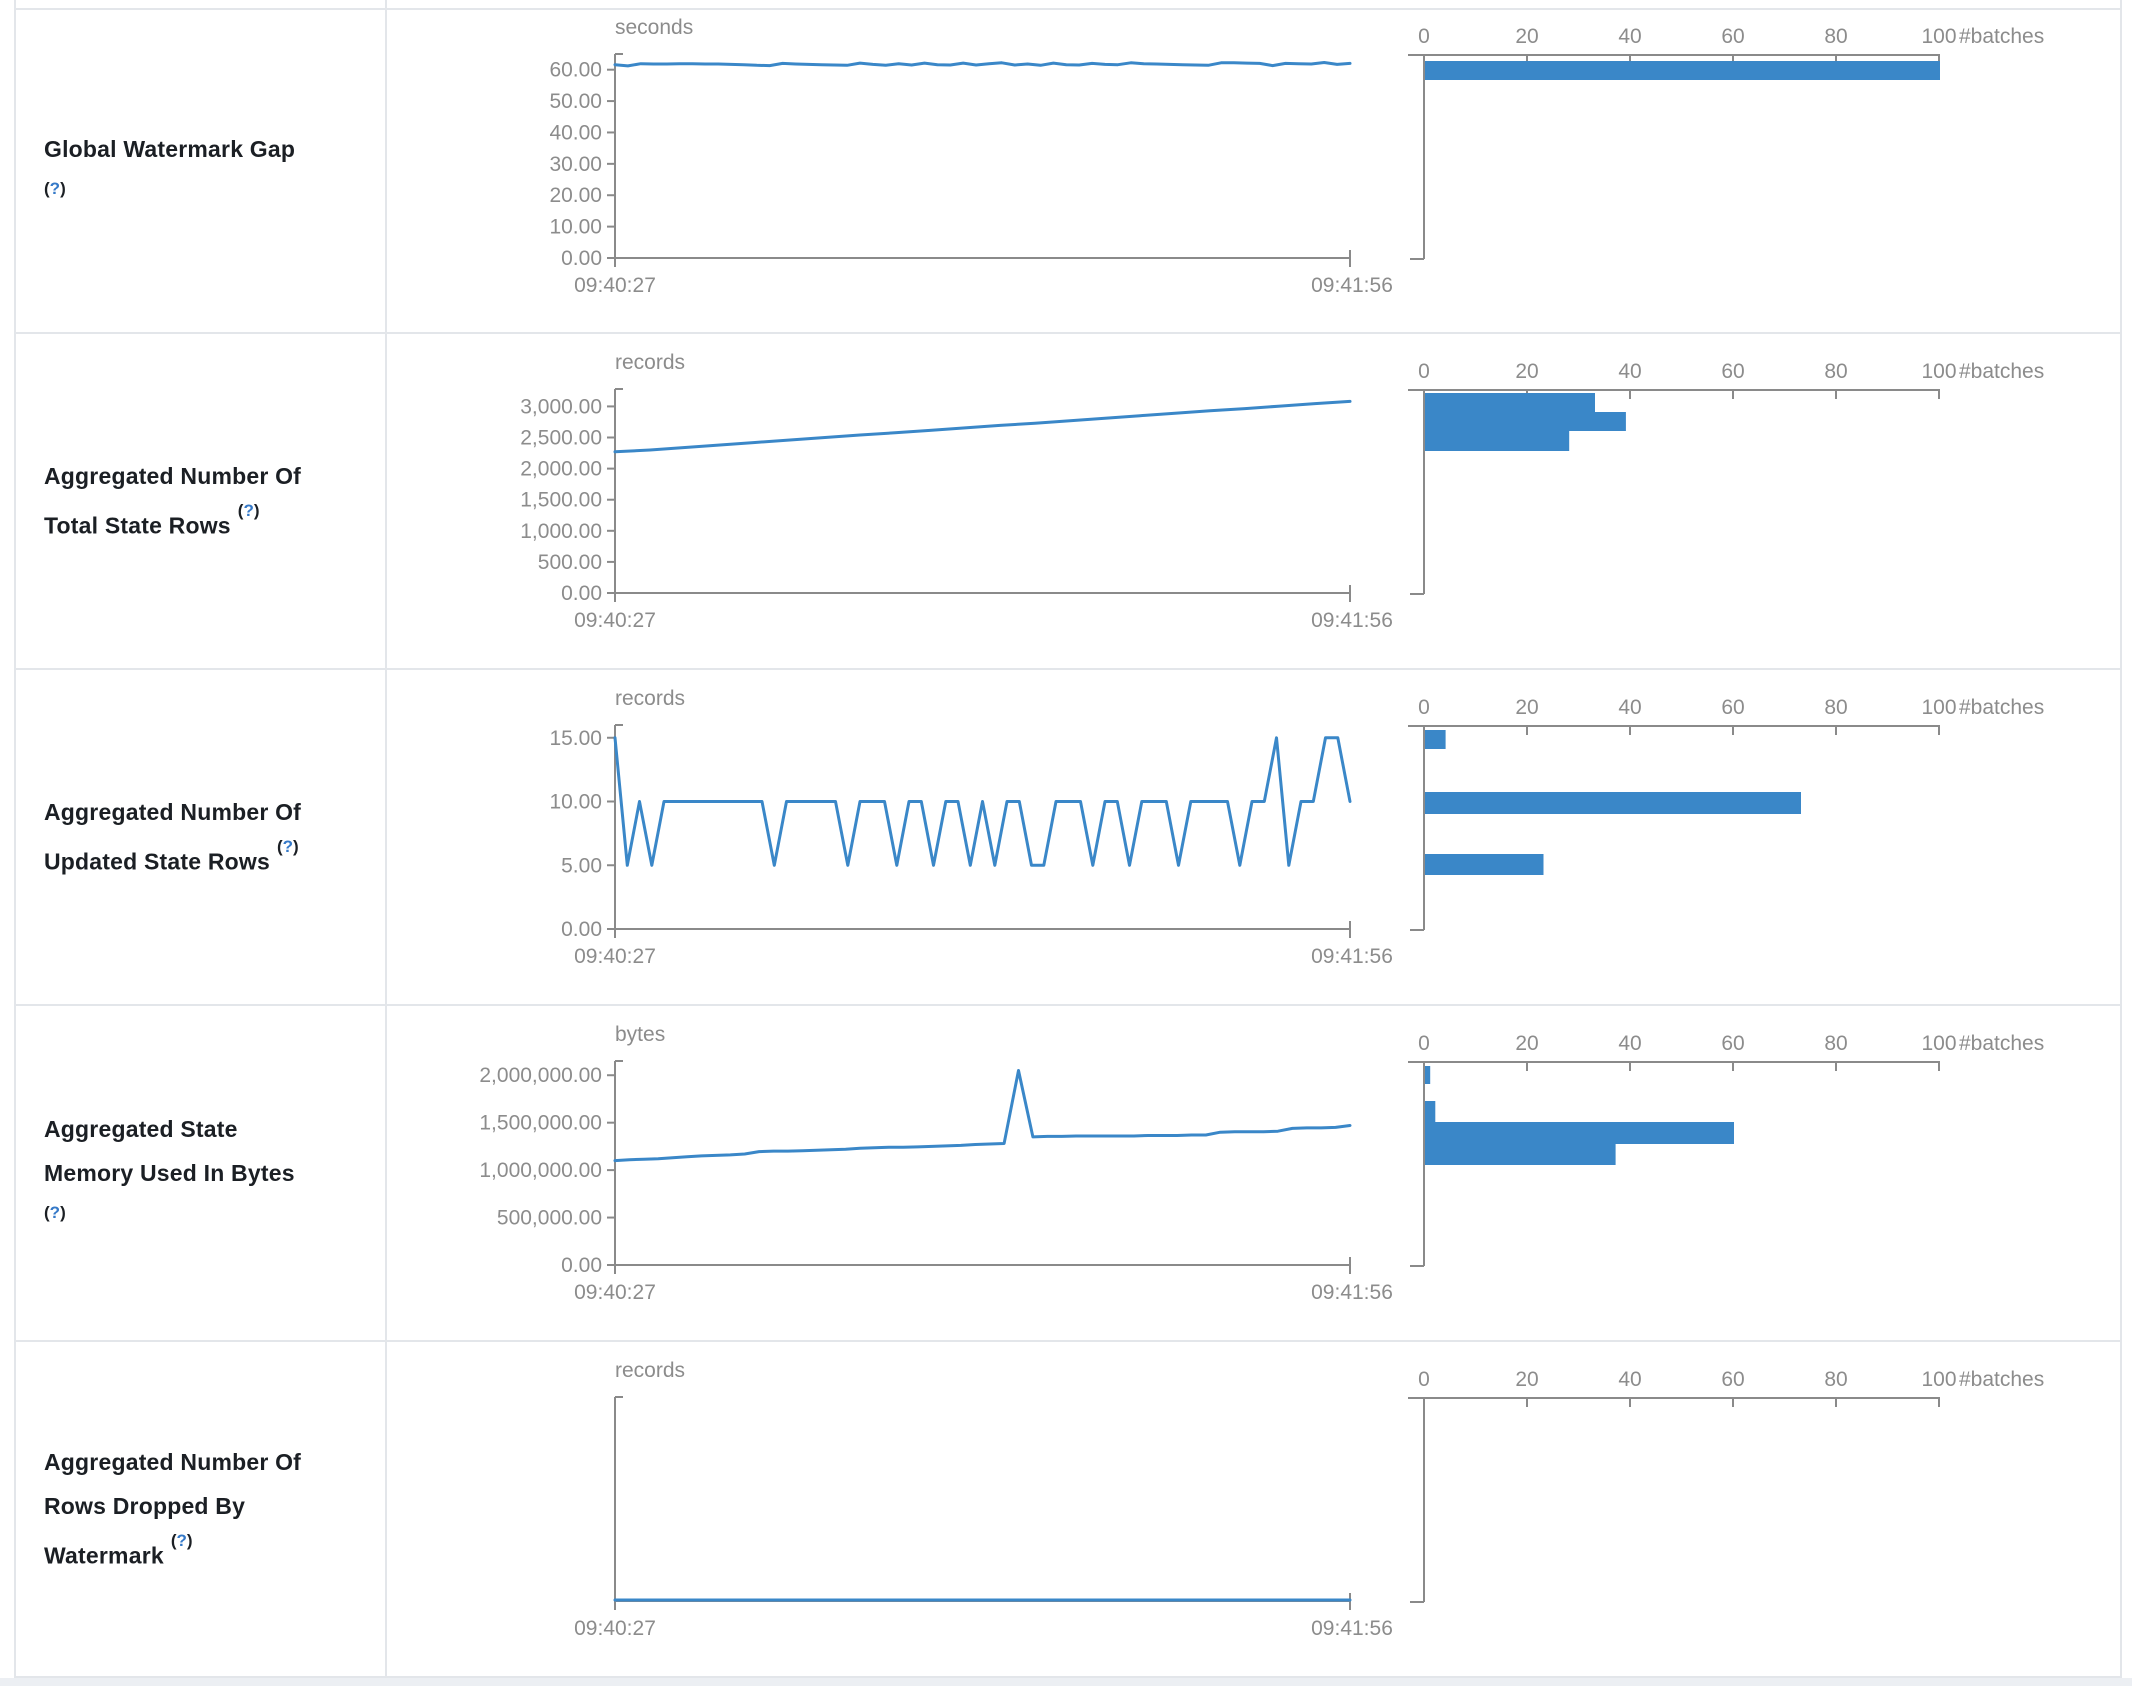 The width and height of the screenshot is (2132, 1686). What do you see at coordinates (575, 802) in the screenshot?
I see `timeline-y-tick-label: 10.00` at bounding box center [575, 802].